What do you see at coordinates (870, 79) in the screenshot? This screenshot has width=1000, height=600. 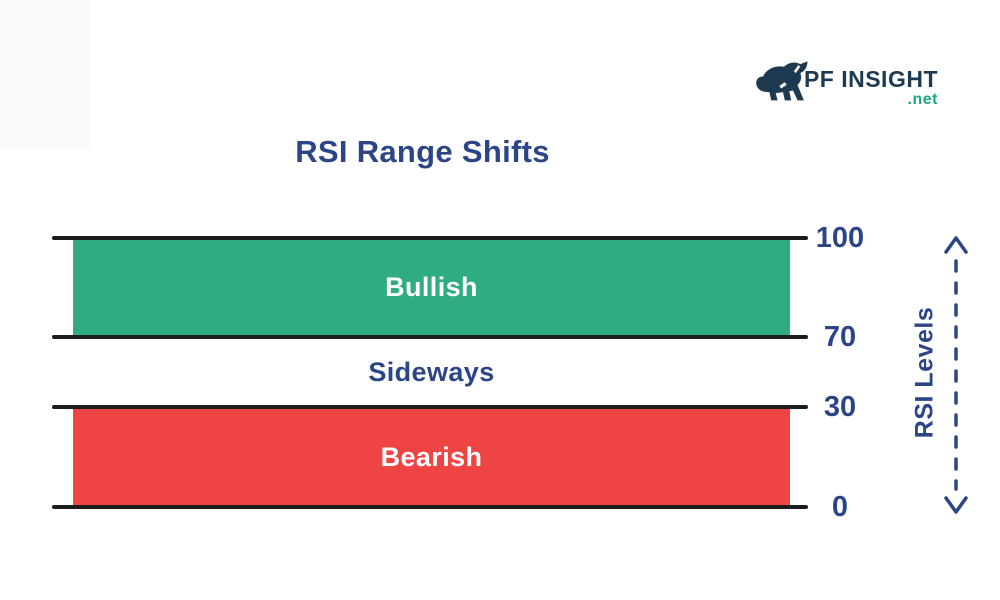 I see `logo-brand-text: PF INSIGHT` at bounding box center [870, 79].